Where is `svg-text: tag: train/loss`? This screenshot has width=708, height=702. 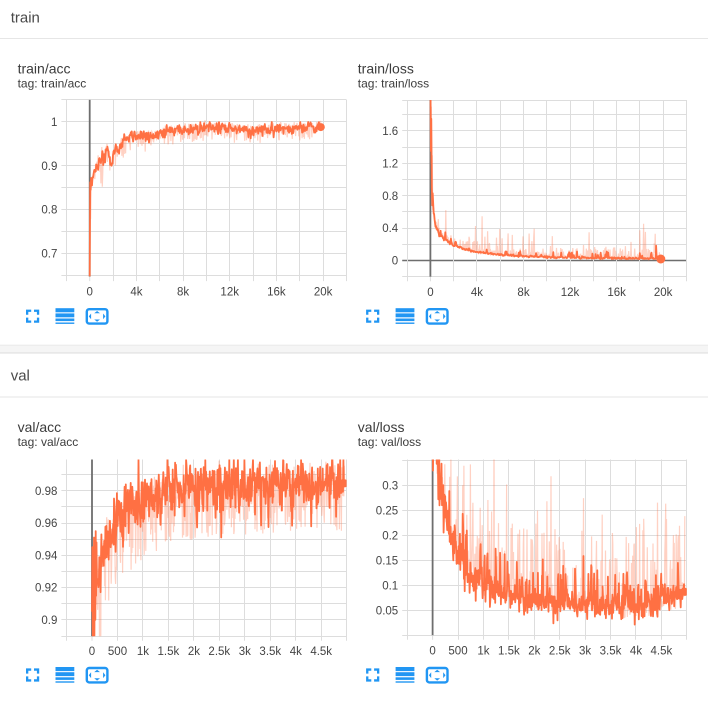 svg-text: tag: train/loss is located at coordinates (393, 84).